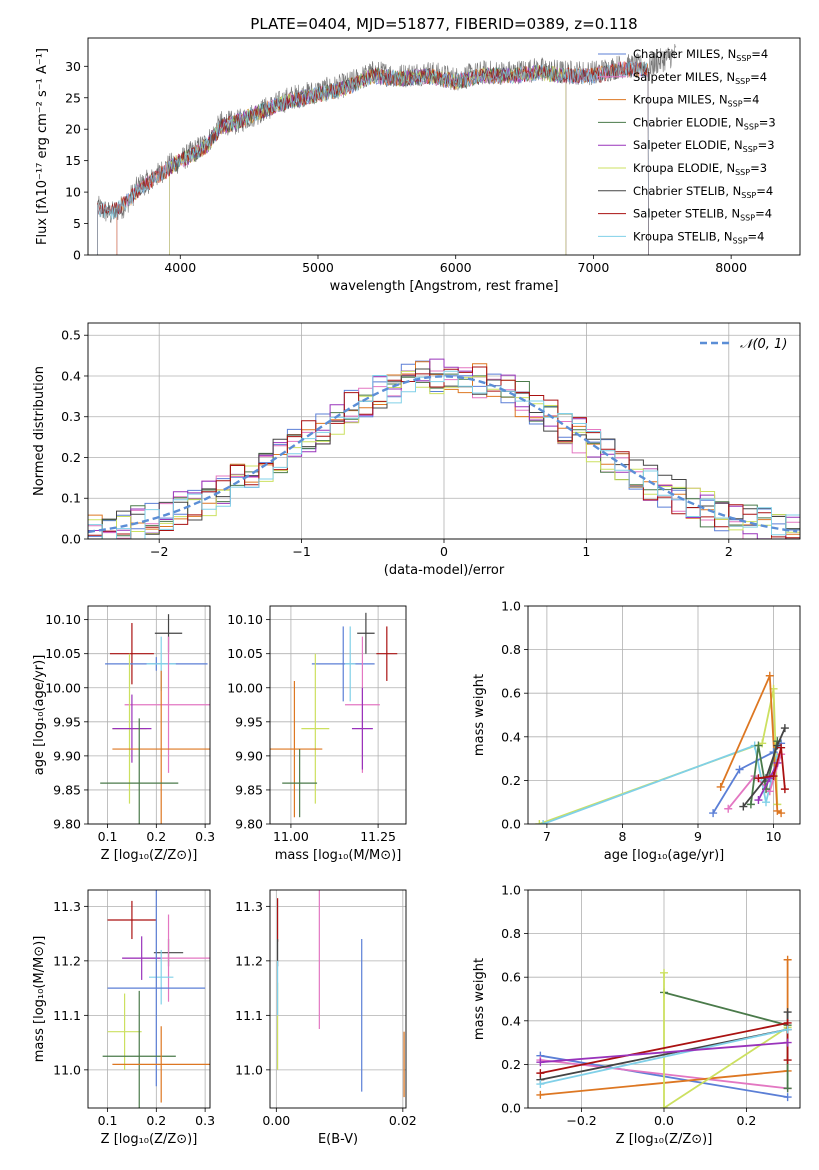 The width and height of the screenshot is (819, 1170). I want to click on x-tick-label: 0.3, so click(205, 1120).